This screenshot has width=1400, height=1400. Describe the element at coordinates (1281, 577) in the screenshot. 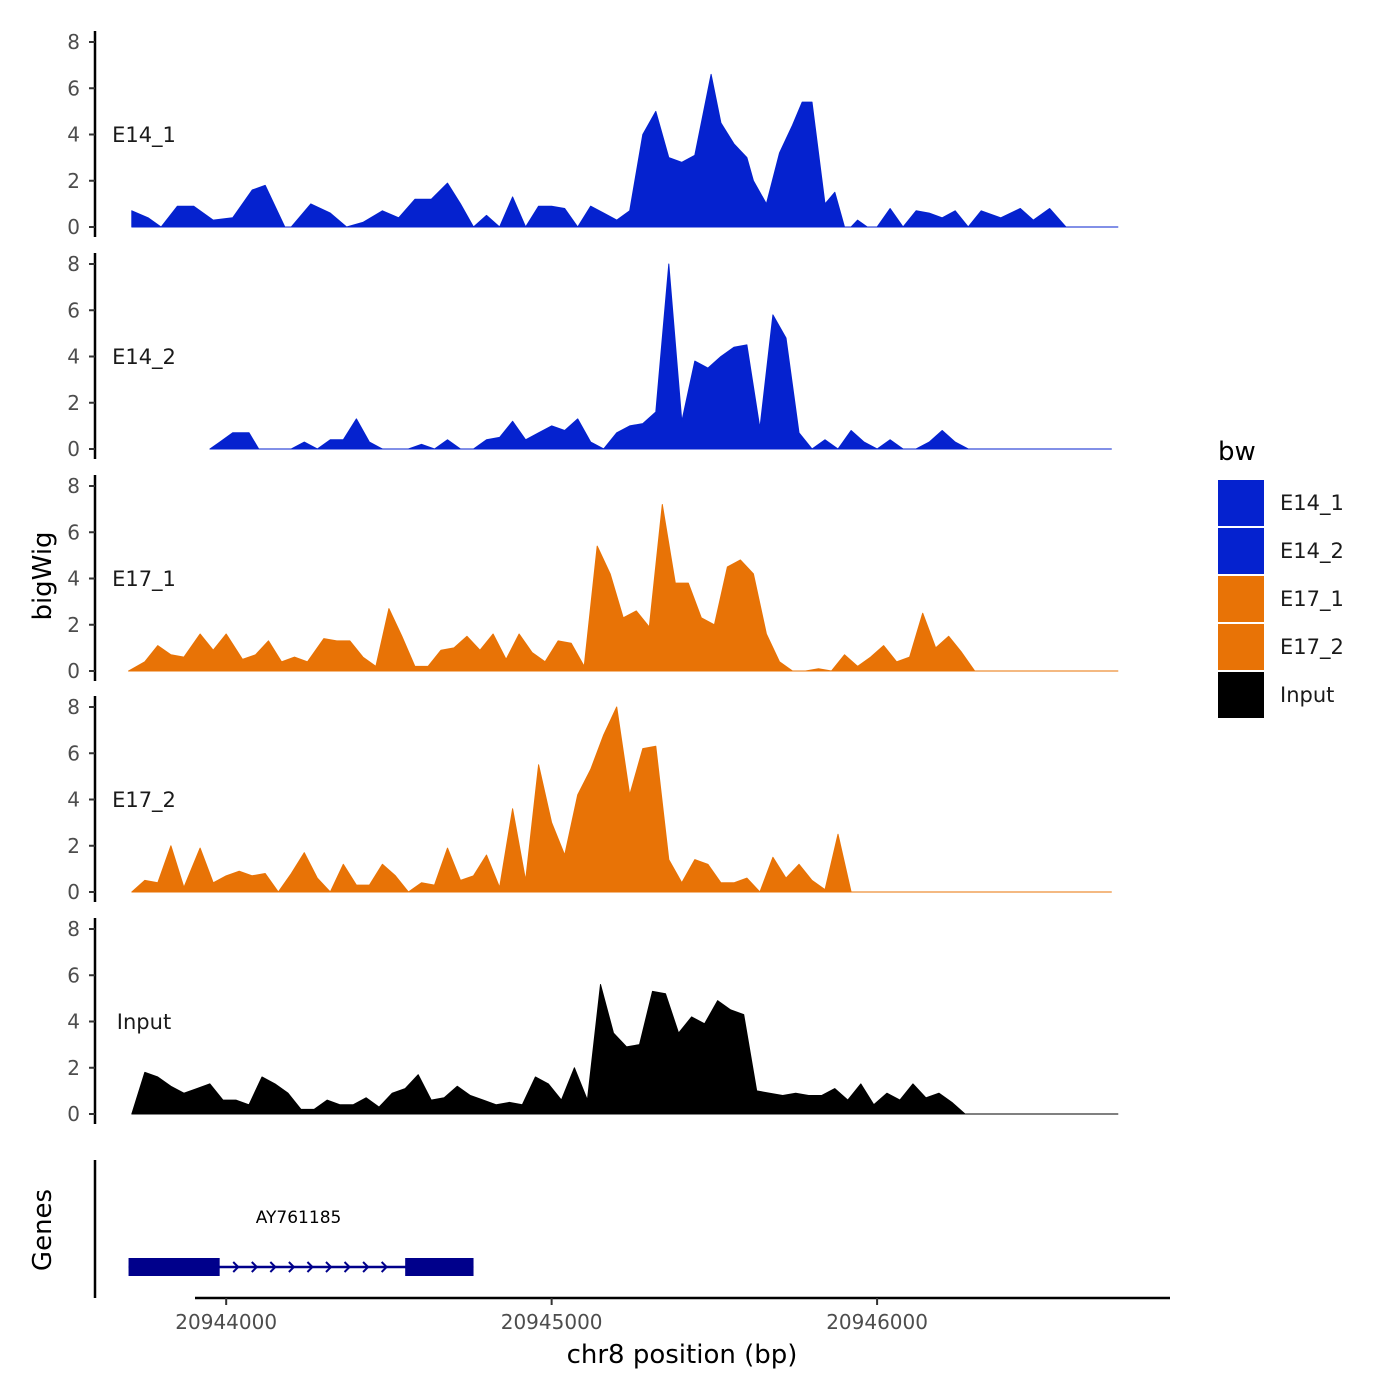

I see `legend: bw E14_1 E14_2 E17_1 E17_2 Input` at that location.